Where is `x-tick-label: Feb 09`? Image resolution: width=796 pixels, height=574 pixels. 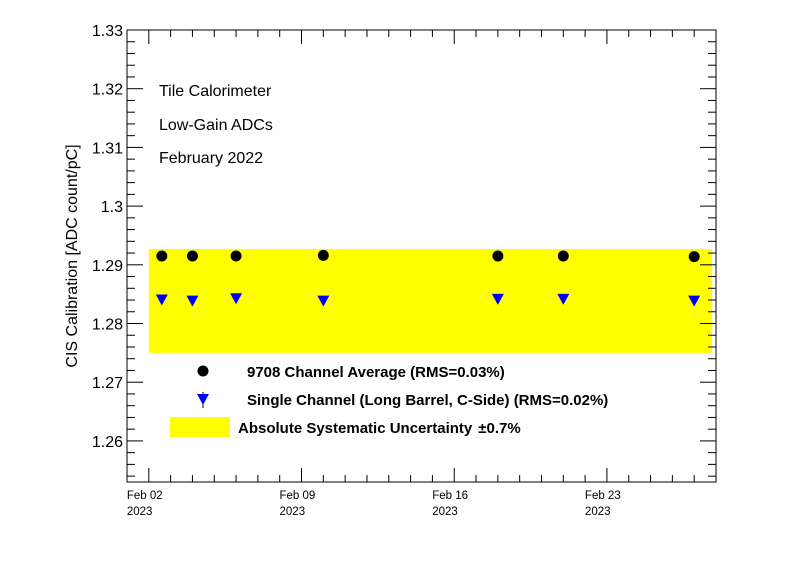
x-tick-label: Feb 09 is located at coordinates (298, 496).